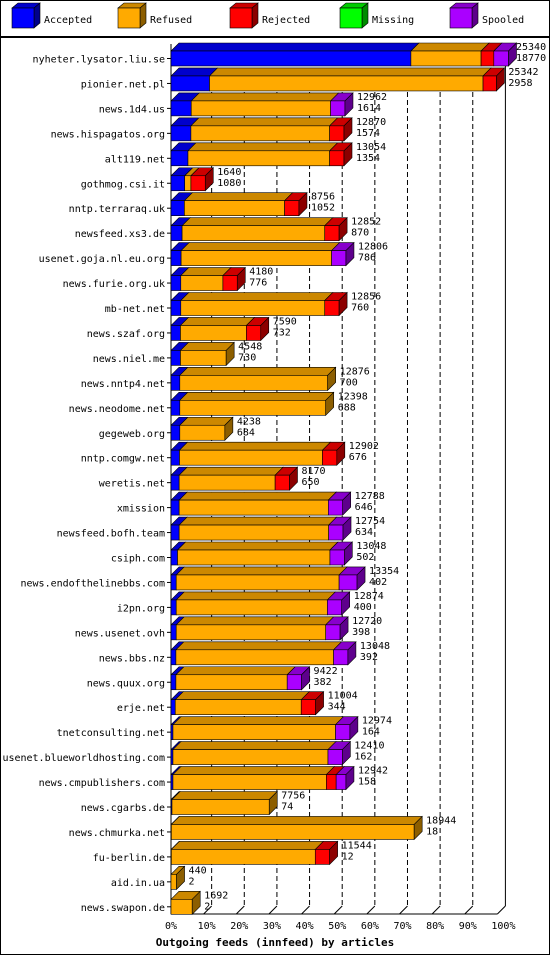  What do you see at coordinates (531, 58) in the screenshot?
I see `accepted-label: 18770` at bounding box center [531, 58].